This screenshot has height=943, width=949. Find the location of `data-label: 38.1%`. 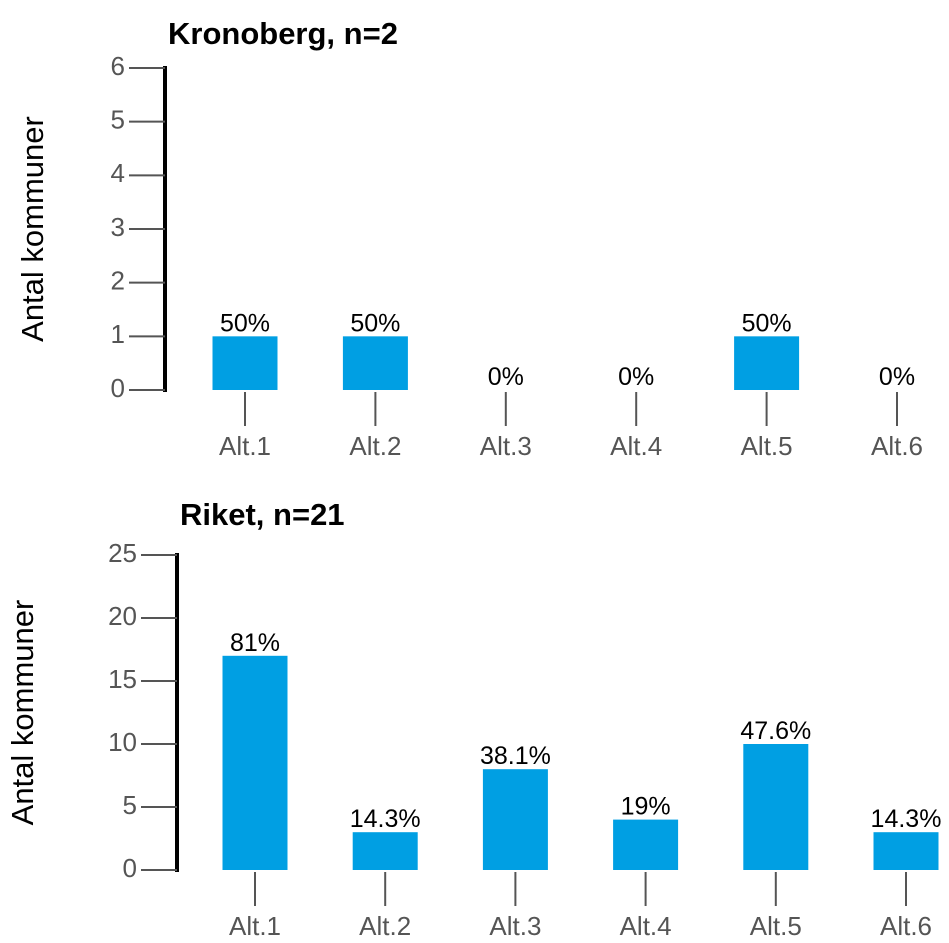

data-label: 38.1% is located at coordinates (515, 756).